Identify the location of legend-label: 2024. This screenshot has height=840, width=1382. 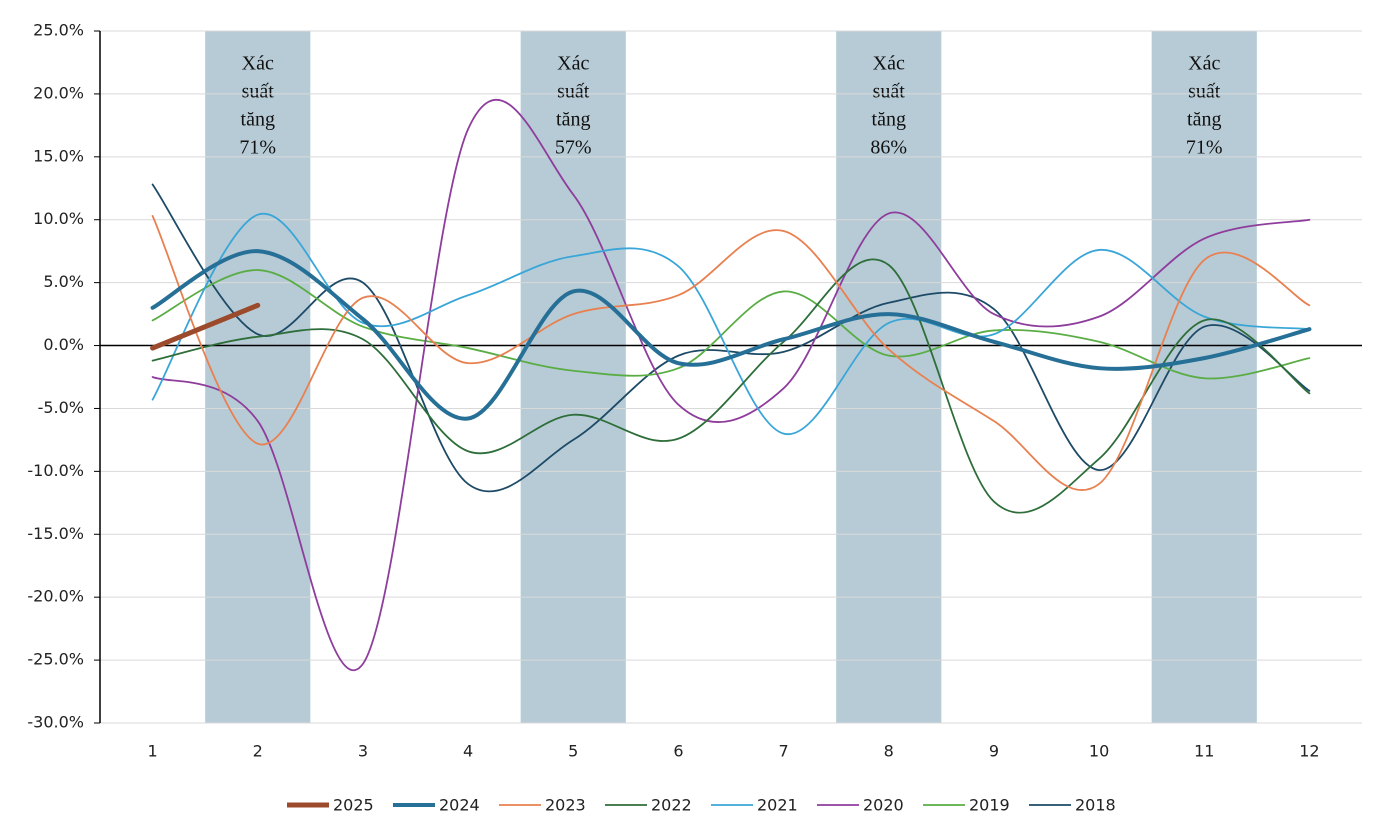
(459, 805).